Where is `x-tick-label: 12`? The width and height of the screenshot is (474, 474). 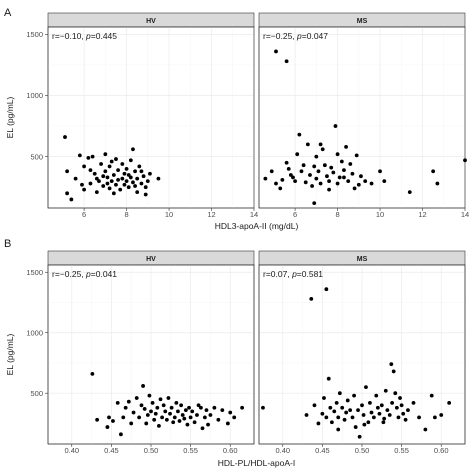 x-tick-label: 12 is located at coordinates (211, 214).